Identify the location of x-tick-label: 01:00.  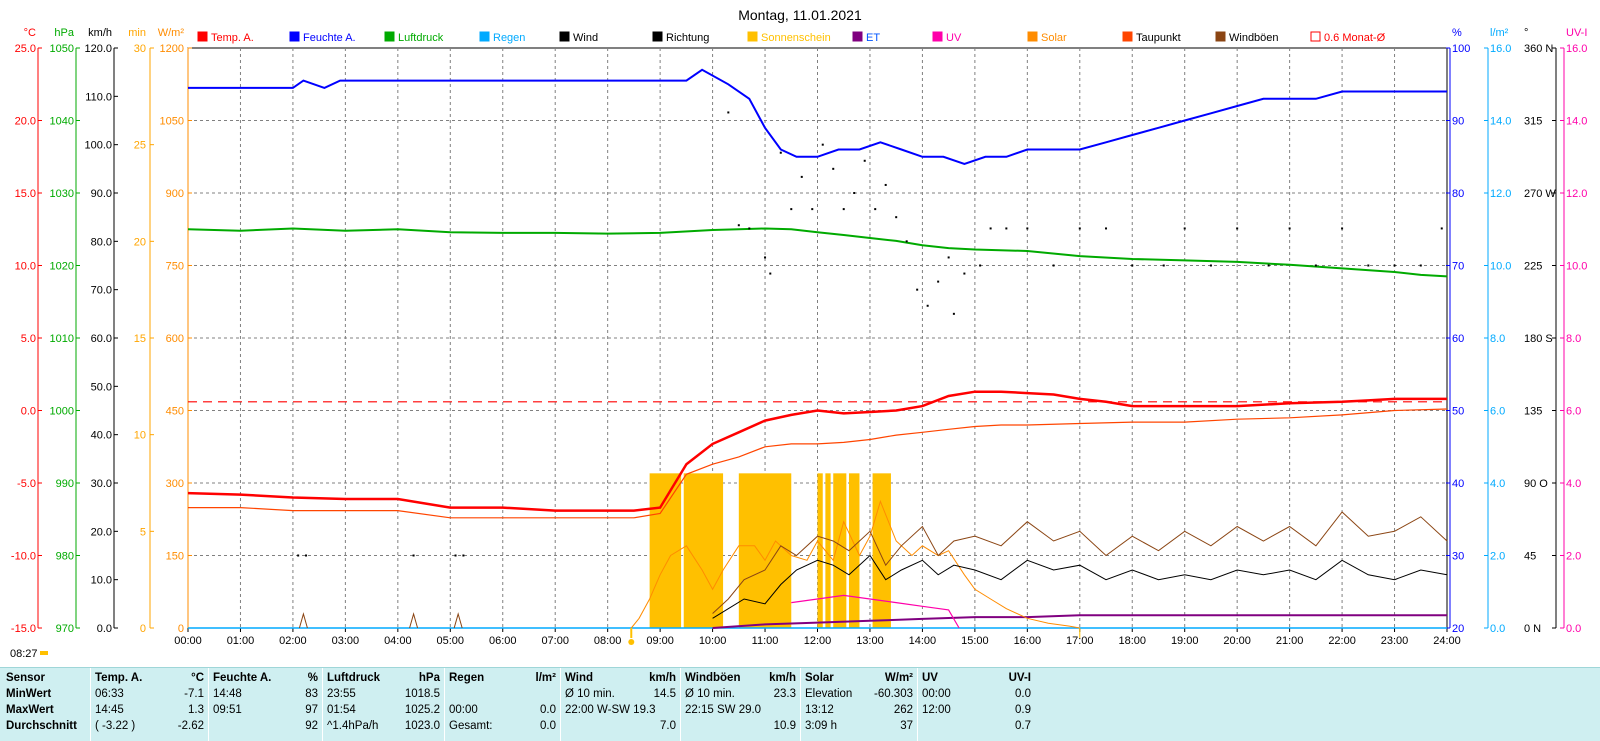
(241, 641).